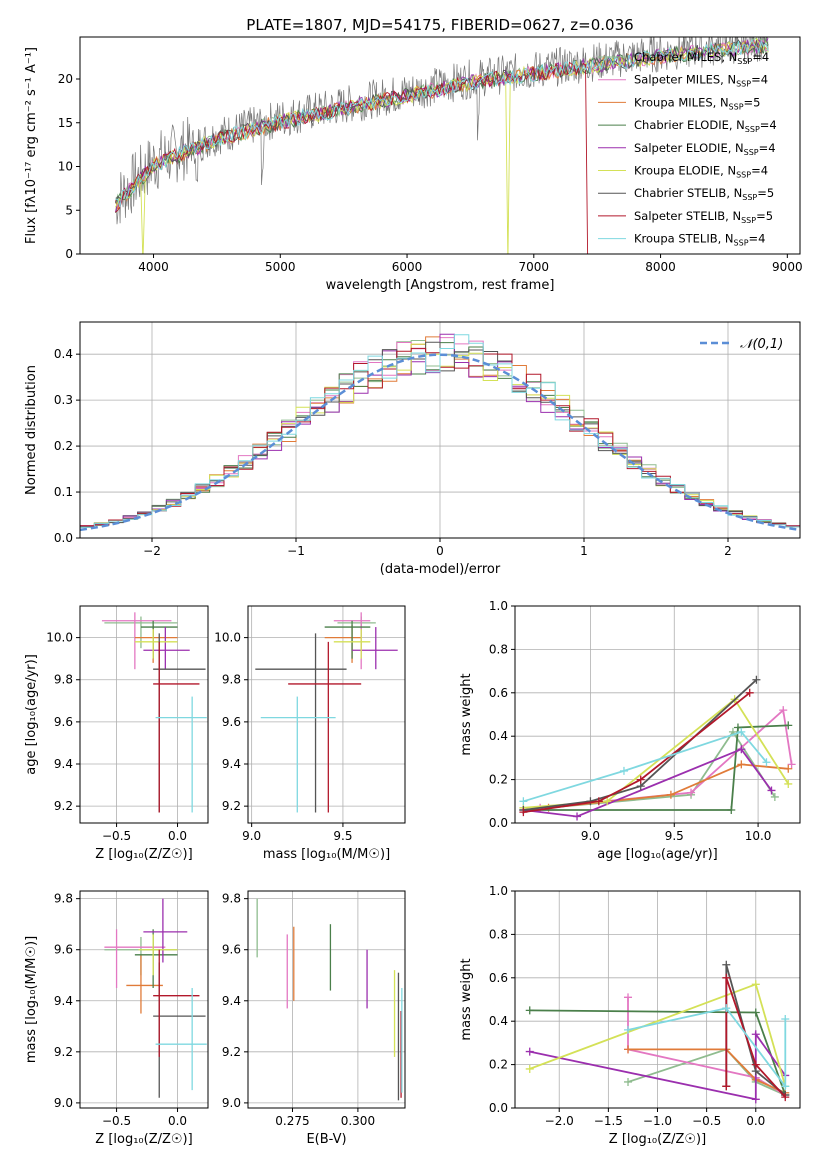 The height and width of the screenshot is (1170, 819). I want to click on mass-vs-extinction-panel: 0.275 0.300 9.0 9.2 9.4 9.6 9.8 E(B-V), so click(314, 1018).